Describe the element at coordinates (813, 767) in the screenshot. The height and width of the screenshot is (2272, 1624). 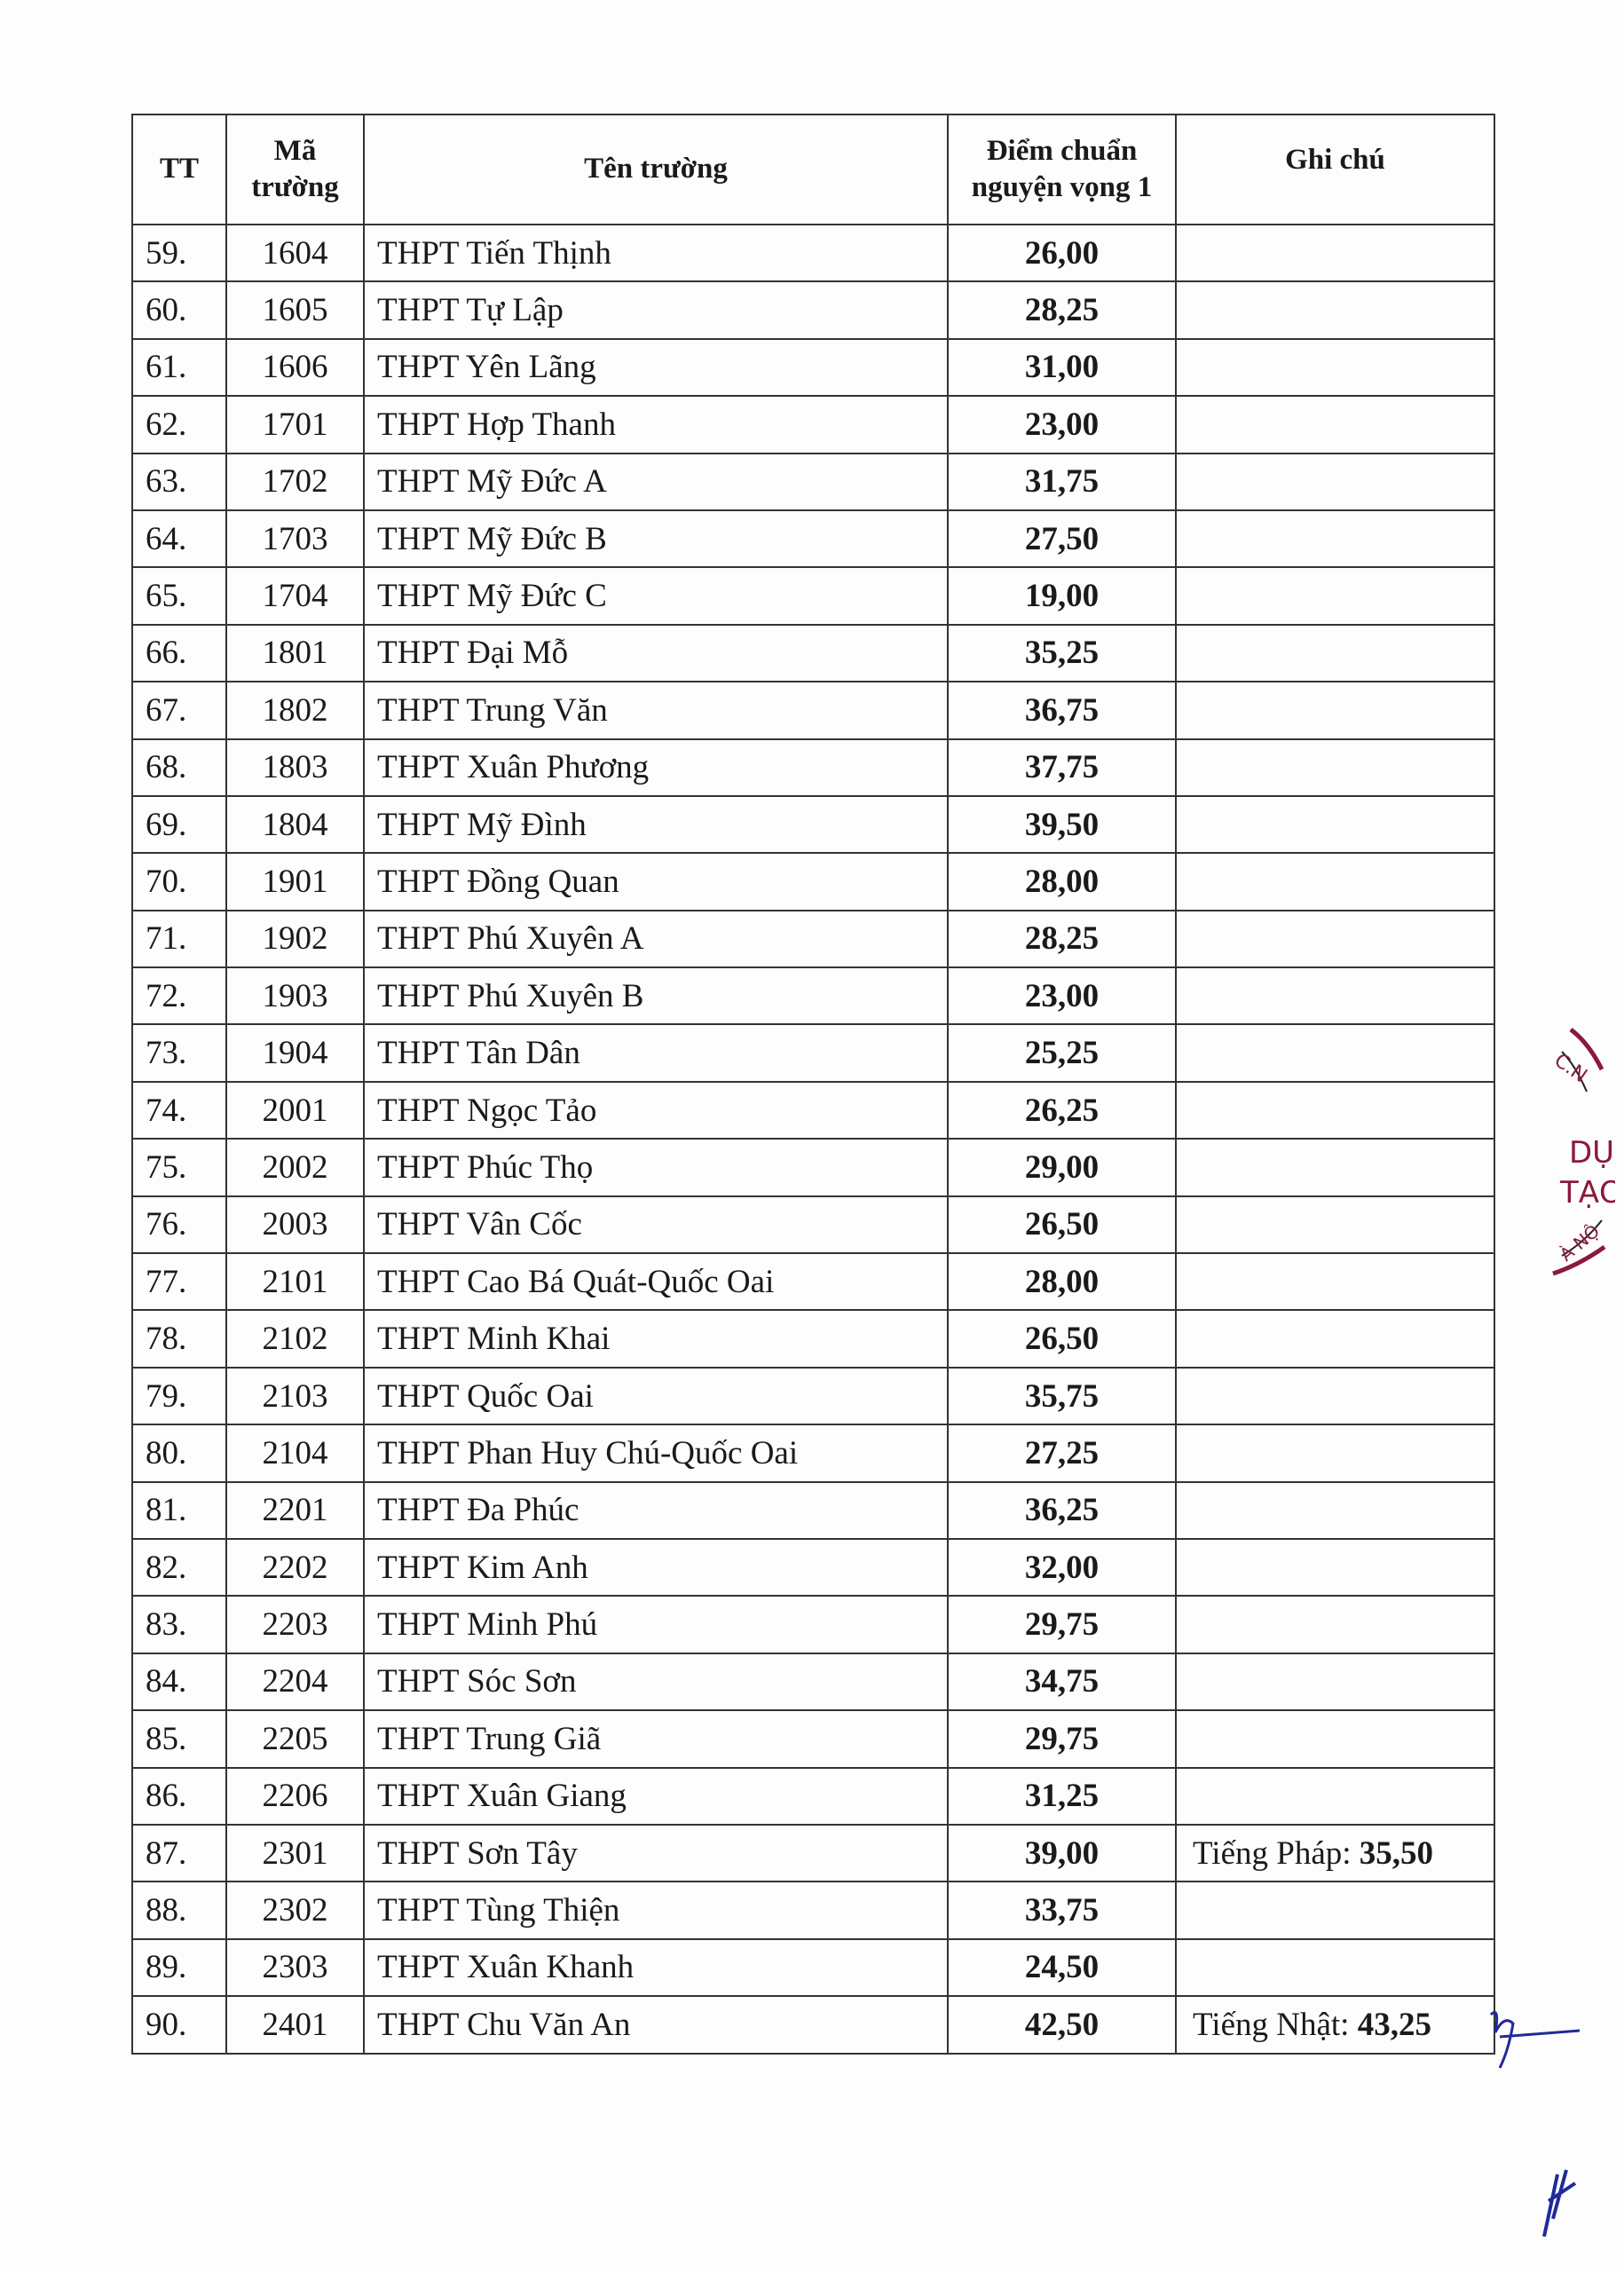
I see `table-row: 68. 1803 THPT Xuân Phương 37,75` at that location.